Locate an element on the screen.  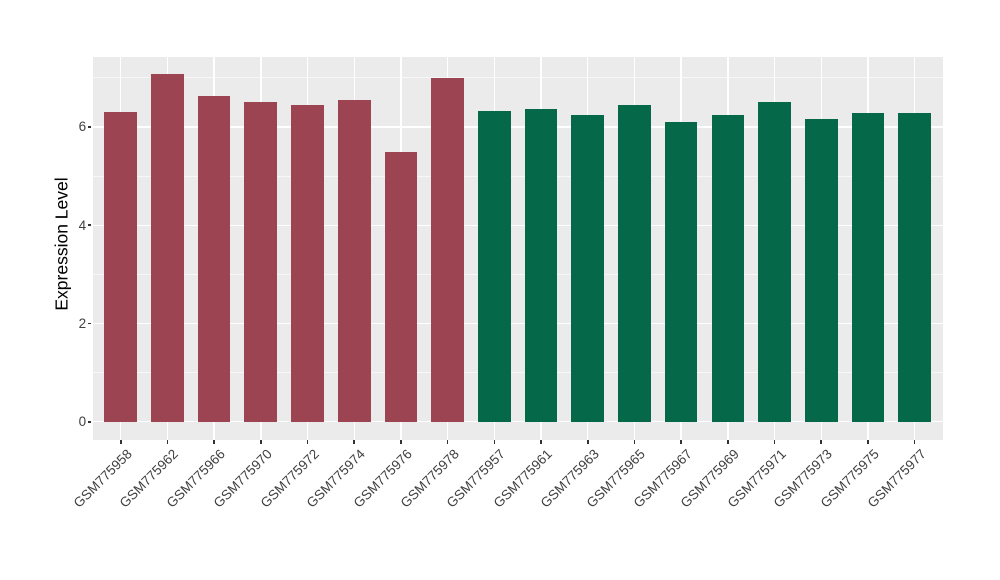
bar-GSM775969 is located at coordinates (728, 268).